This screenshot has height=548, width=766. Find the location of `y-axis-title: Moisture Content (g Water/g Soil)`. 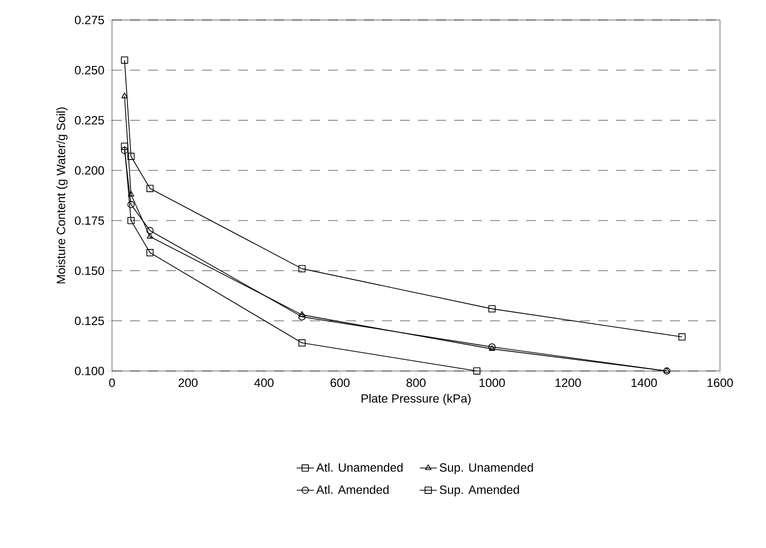

y-axis-title: Moisture Content (g Water/g Soil) is located at coordinates (62, 195).